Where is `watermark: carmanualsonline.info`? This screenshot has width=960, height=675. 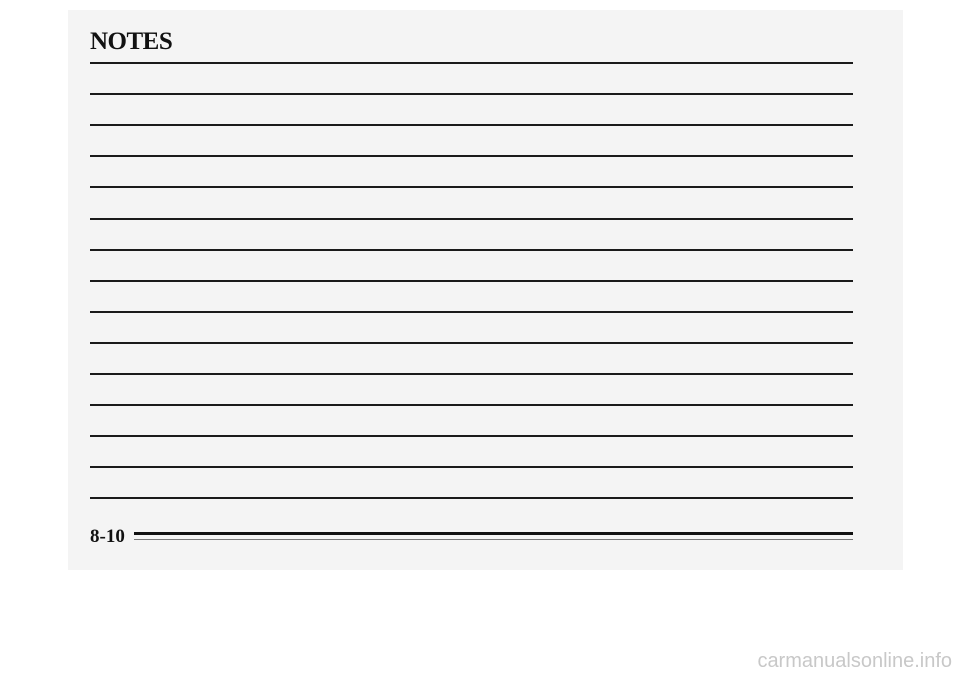 watermark: carmanualsonline.info is located at coordinates (854, 661).